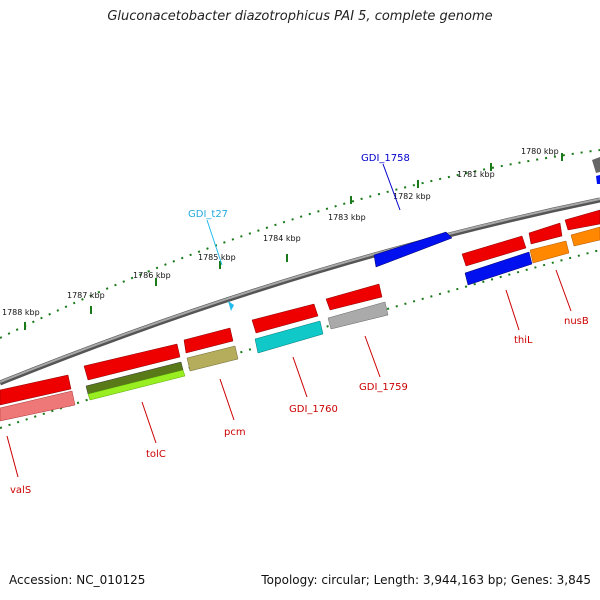 This screenshot has height=600, width=600. Describe the element at coordinates (413, 249) in the screenshot. I see `gene-arrow-gdi1758` at that location.